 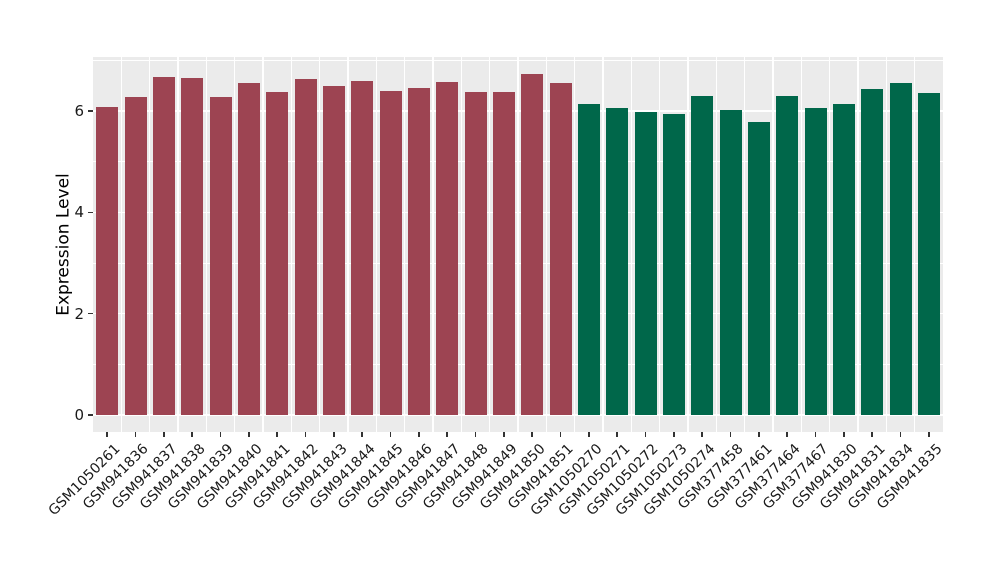 What do you see at coordinates (63, 244) in the screenshot?
I see `y-axis-title: Expression Level` at bounding box center [63, 244].